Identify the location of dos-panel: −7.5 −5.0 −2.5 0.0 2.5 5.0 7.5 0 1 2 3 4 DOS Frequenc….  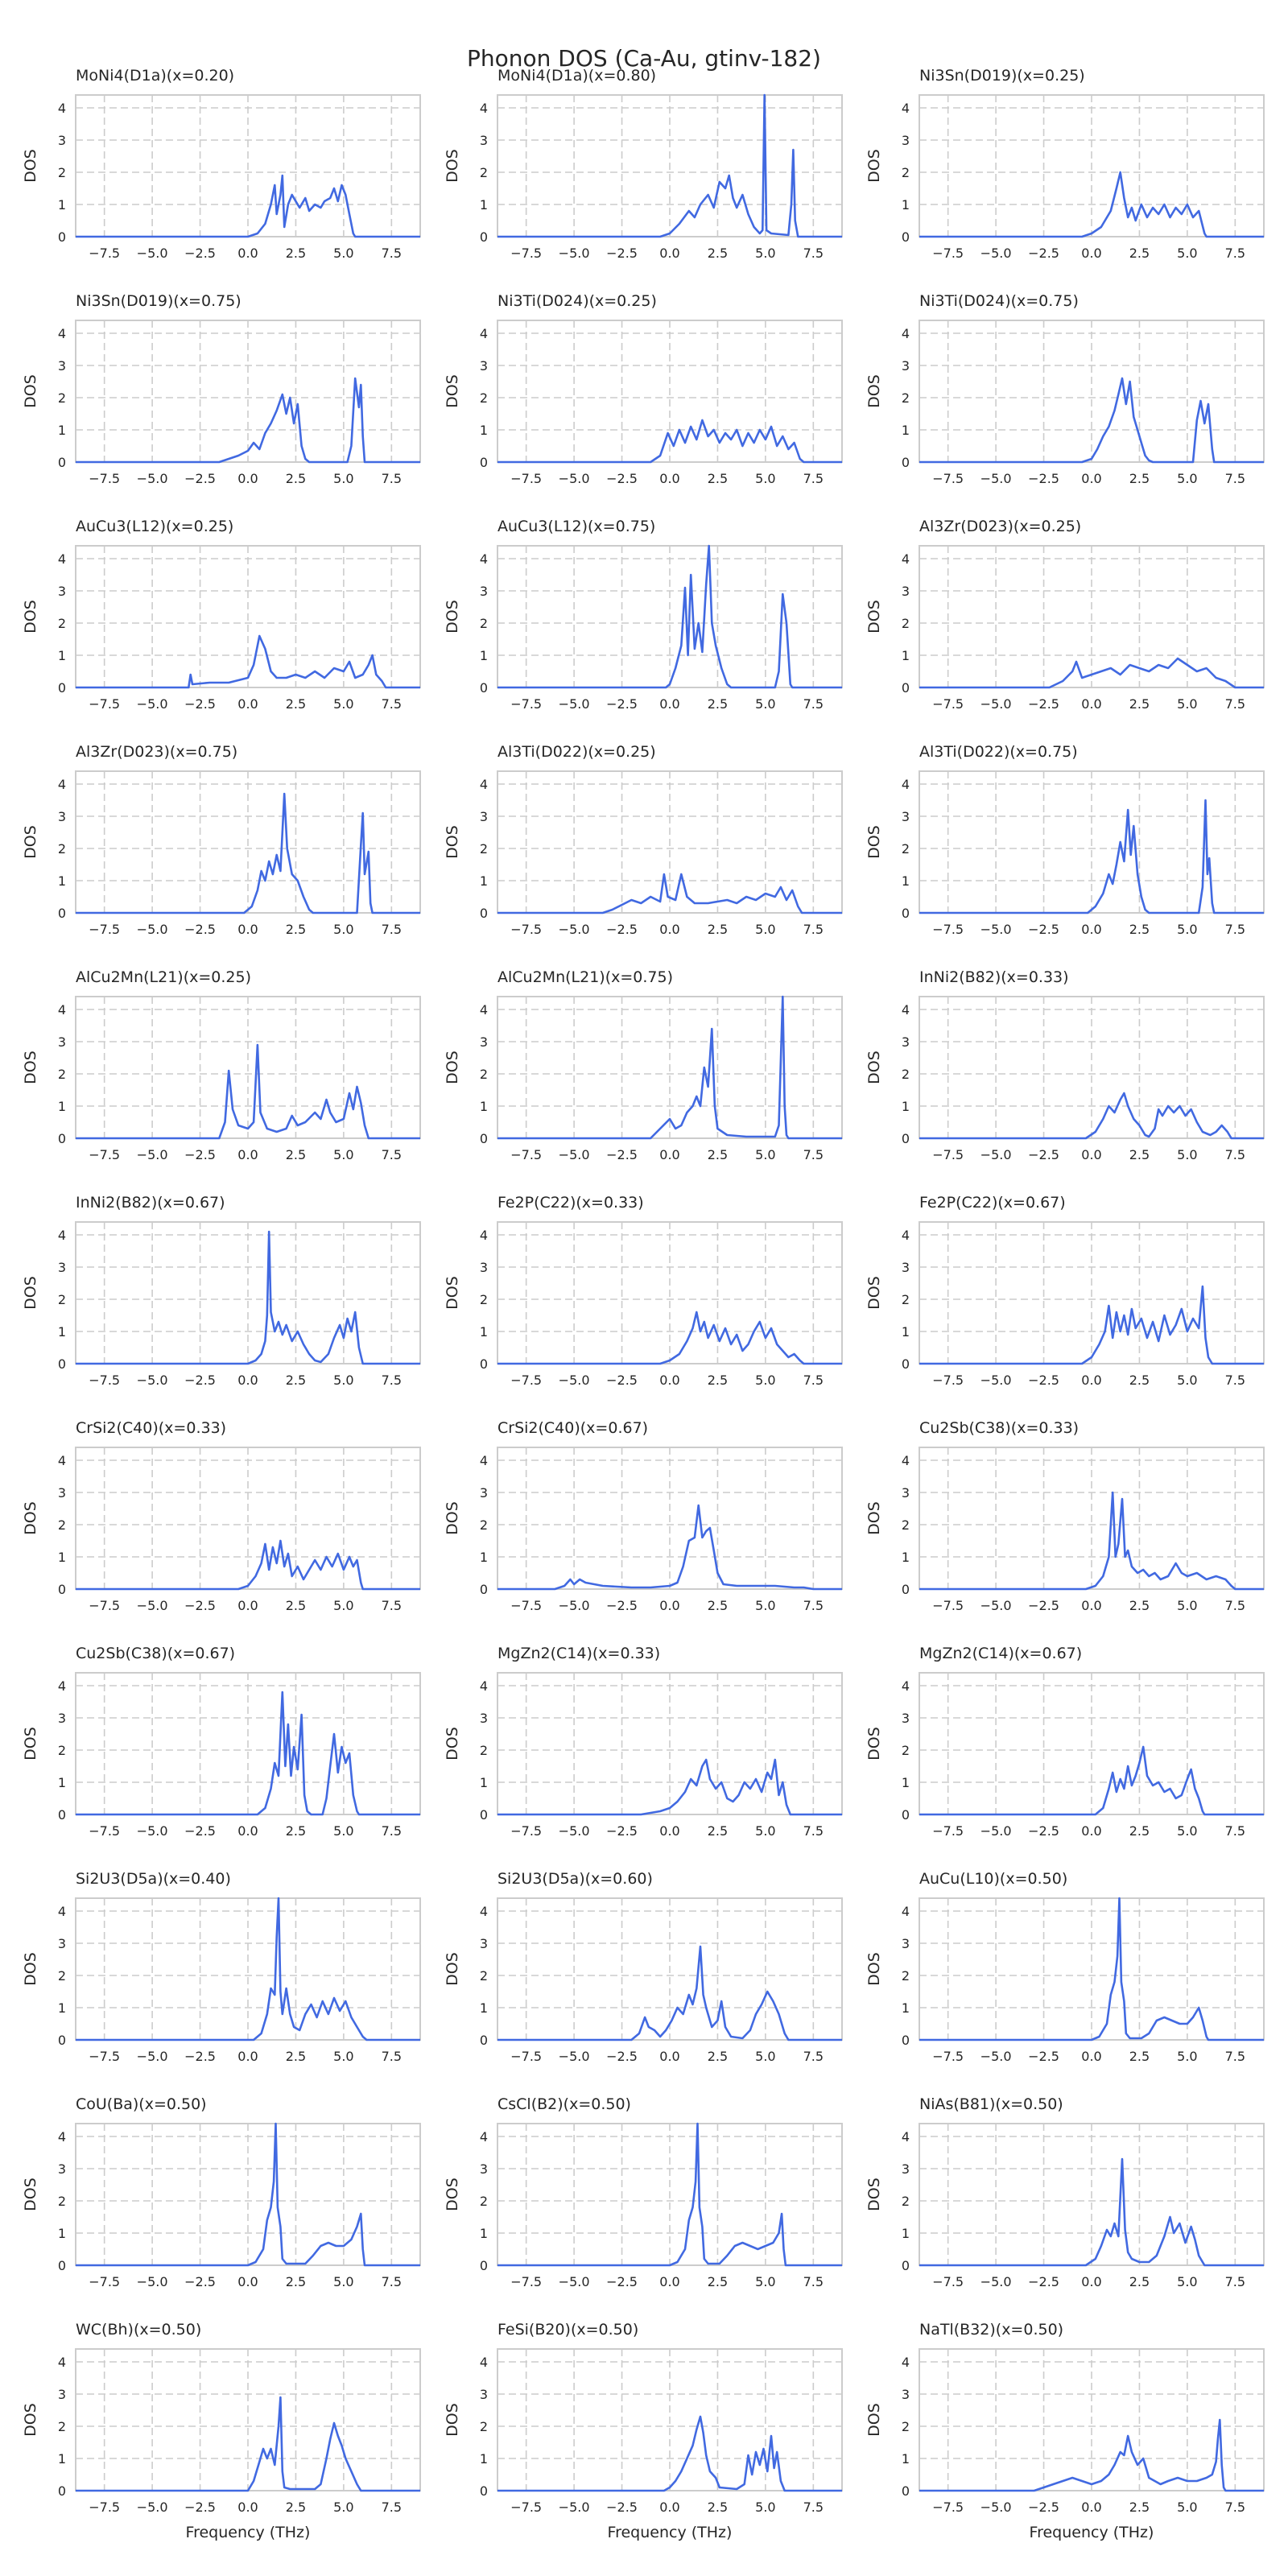
(643, 2431).